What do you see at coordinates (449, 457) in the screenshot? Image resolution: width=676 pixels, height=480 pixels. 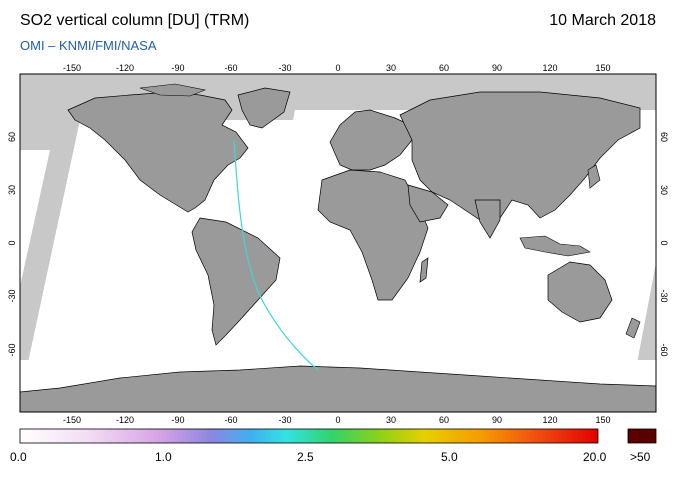 I see `colorbar-label: 5.0` at bounding box center [449, 457].